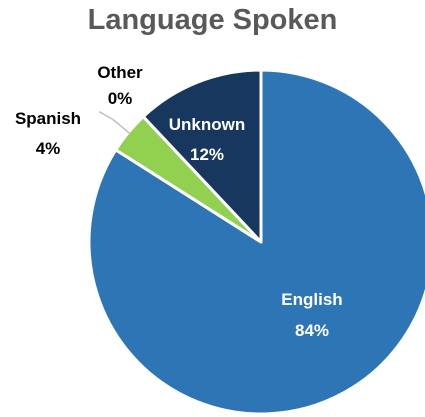  What do you see at coordinates (312, 330) in the screenshot?
I see `slice-value-english: 84%` at bounding box center [312, 330].